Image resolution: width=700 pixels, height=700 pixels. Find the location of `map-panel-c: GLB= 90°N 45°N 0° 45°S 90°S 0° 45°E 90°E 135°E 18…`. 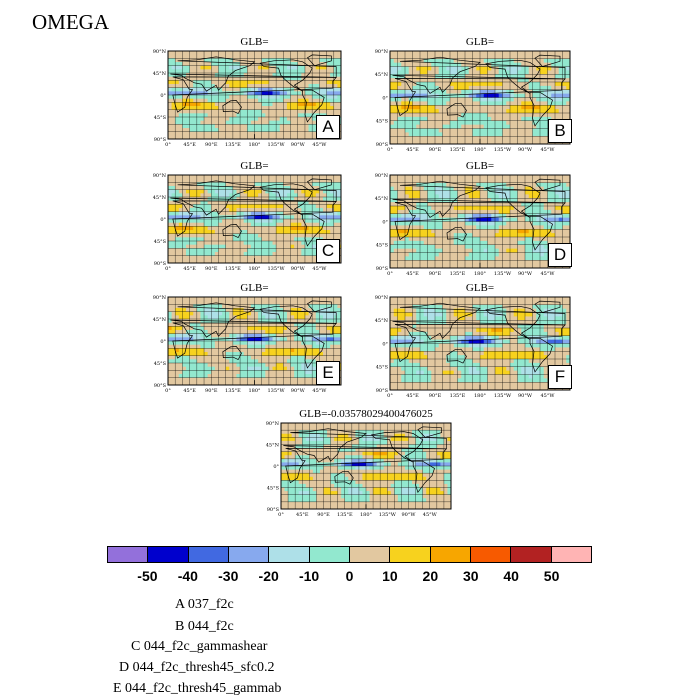

map-panel-c: GLB= 90°N 45°N 0° 45°S 90°S 0° 45°E 90°E 135°E 18… is located at coordinates (247, 216).